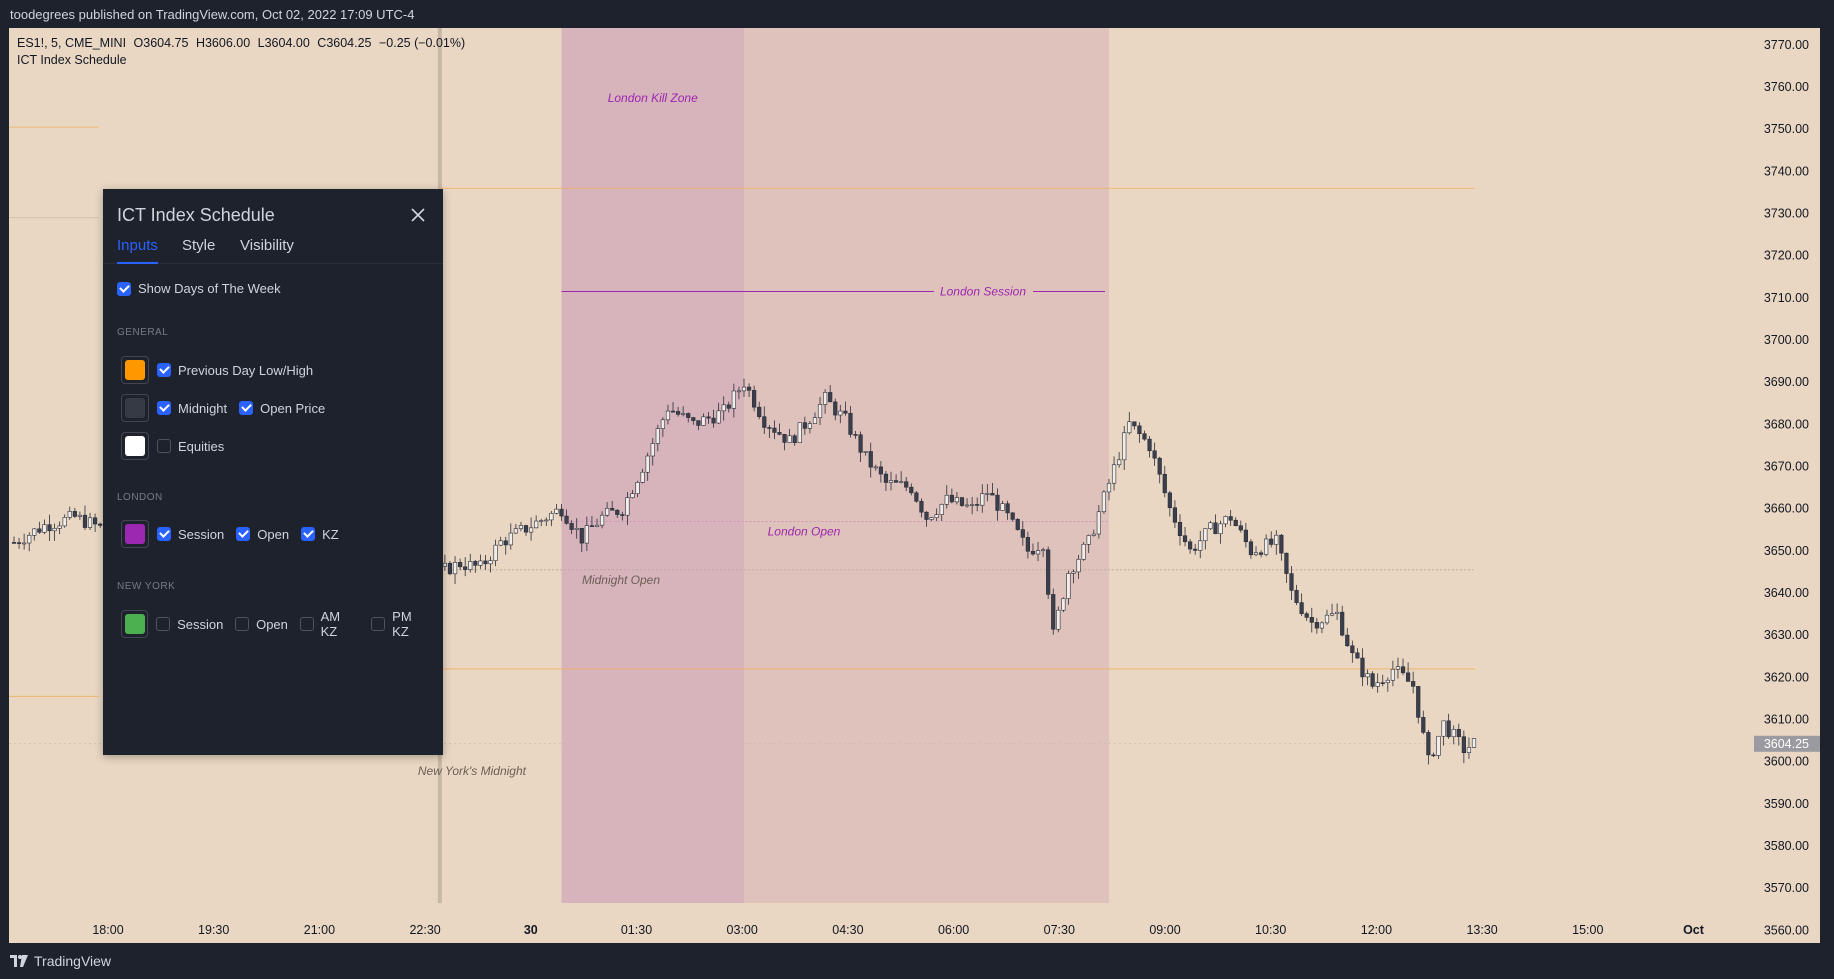 Image resolution: width=1834 pixels, height=979 pixels. What do you see at coordinates (267, 245) in the screenshot?
I see `tab-visibility: Visibility` at bounding box center [267, 245].